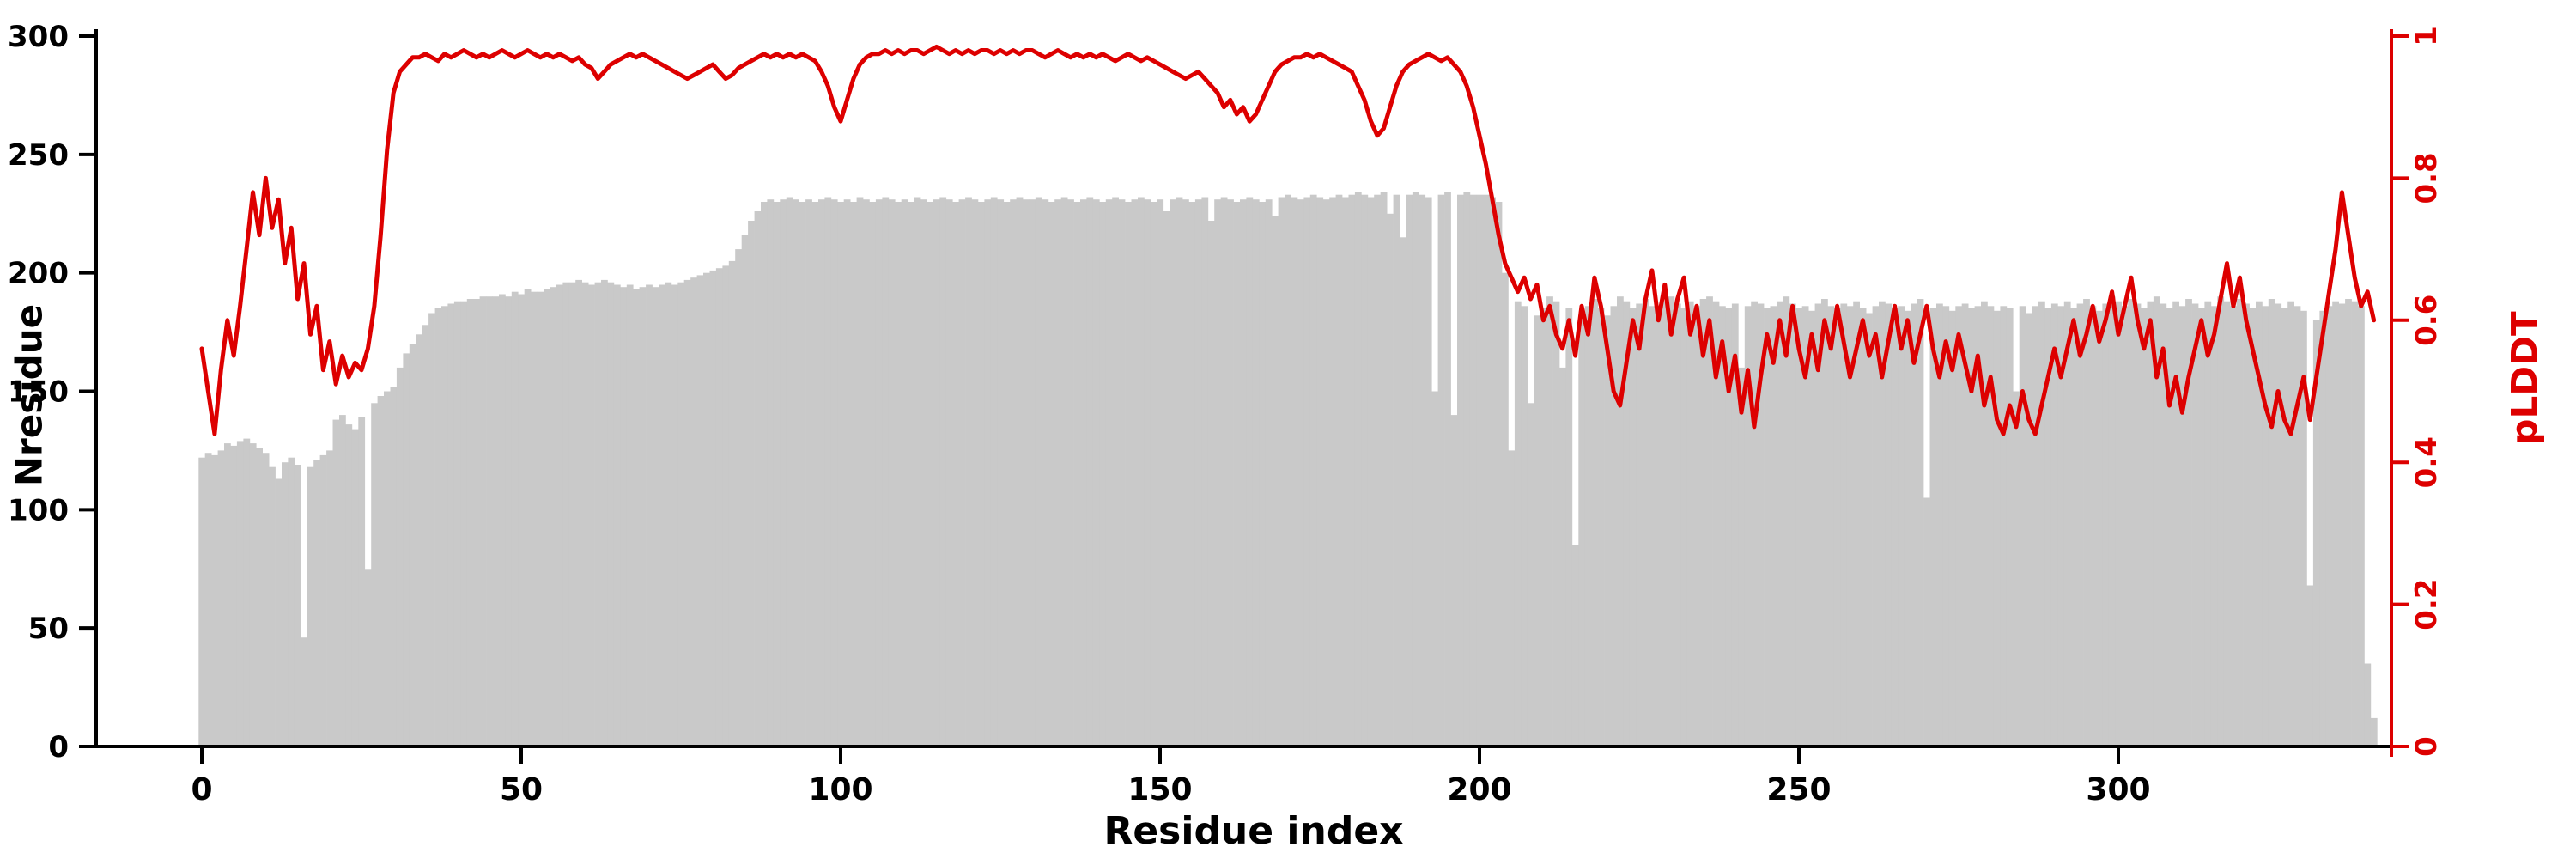 Image resolution: width=2576 pixels, height=859 pixels. Describe the element at coordinates (29, 395) in the screenshot. I see `left-axis-title: Nresidue` at that location.